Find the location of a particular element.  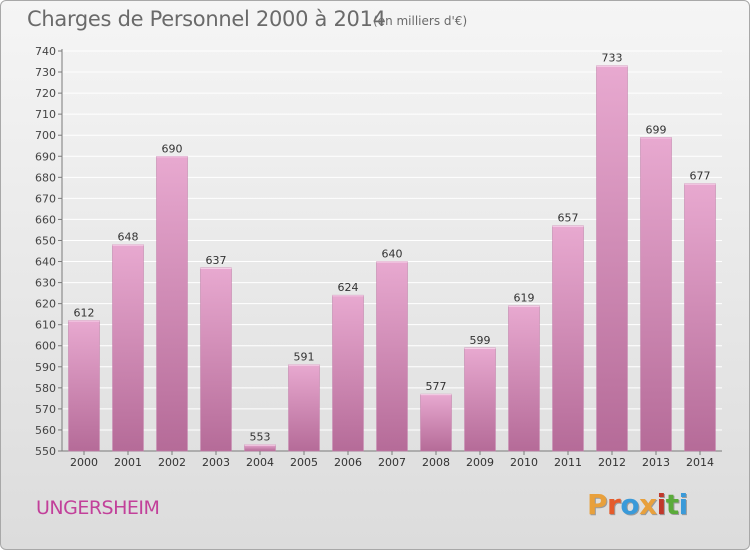

y-tick-label: 630 is located at coordinates (45, 283).